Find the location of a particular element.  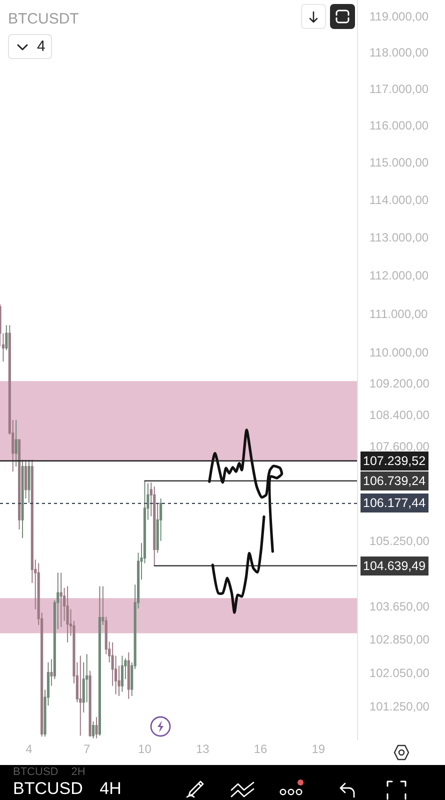

ref-line-label: 107.239,52 is located at coordinates (394, 461).